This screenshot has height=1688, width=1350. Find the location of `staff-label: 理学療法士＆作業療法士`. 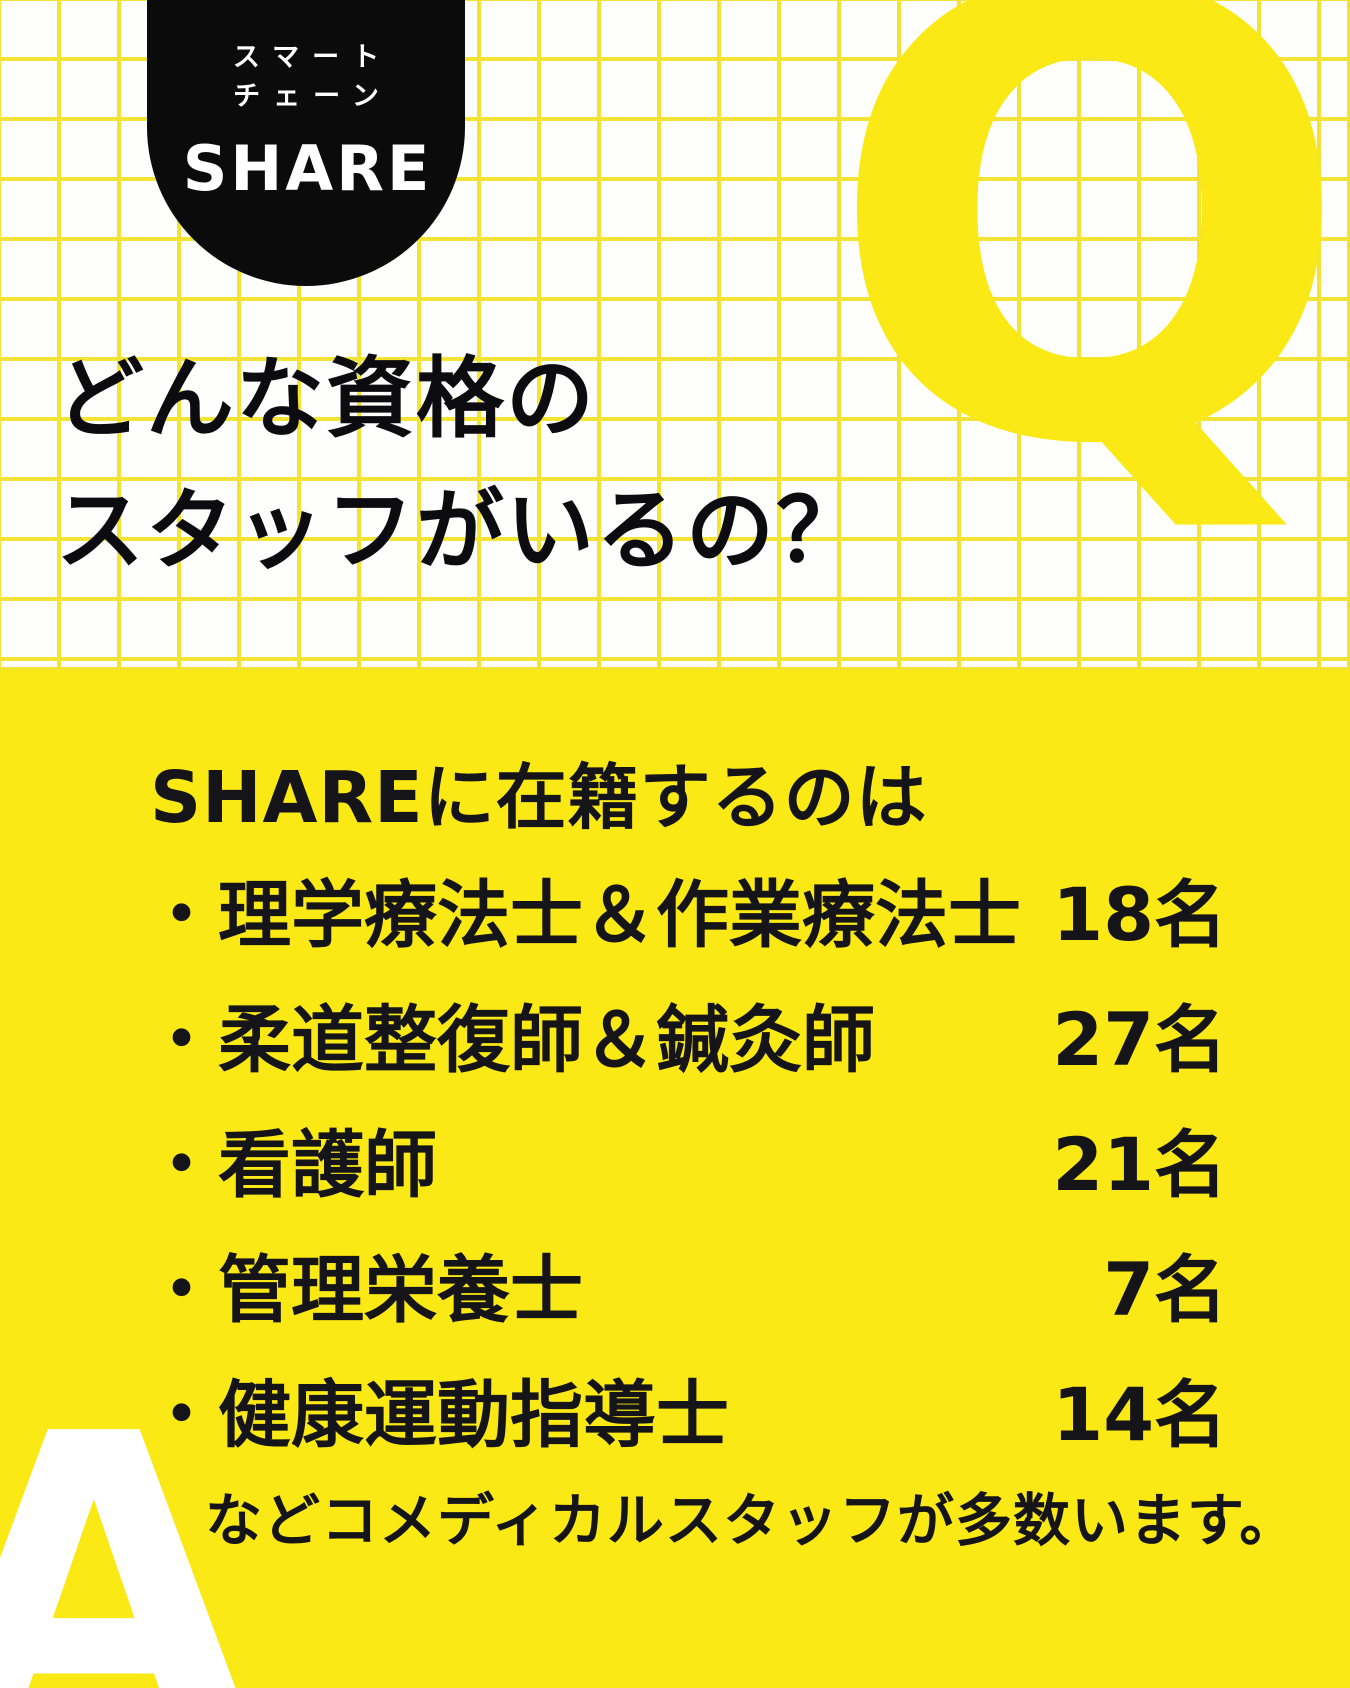

staff-label: 理学療法士＆作業療法士 is located at coordinates (619, 915).